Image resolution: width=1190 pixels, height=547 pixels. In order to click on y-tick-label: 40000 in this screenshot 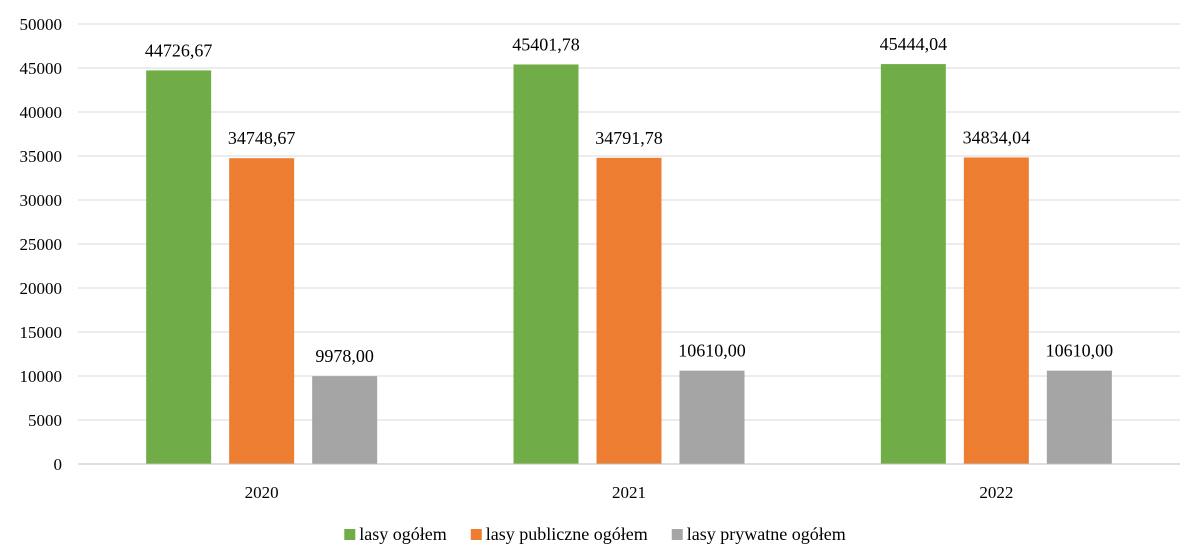, I will do `click(41, 112)`.